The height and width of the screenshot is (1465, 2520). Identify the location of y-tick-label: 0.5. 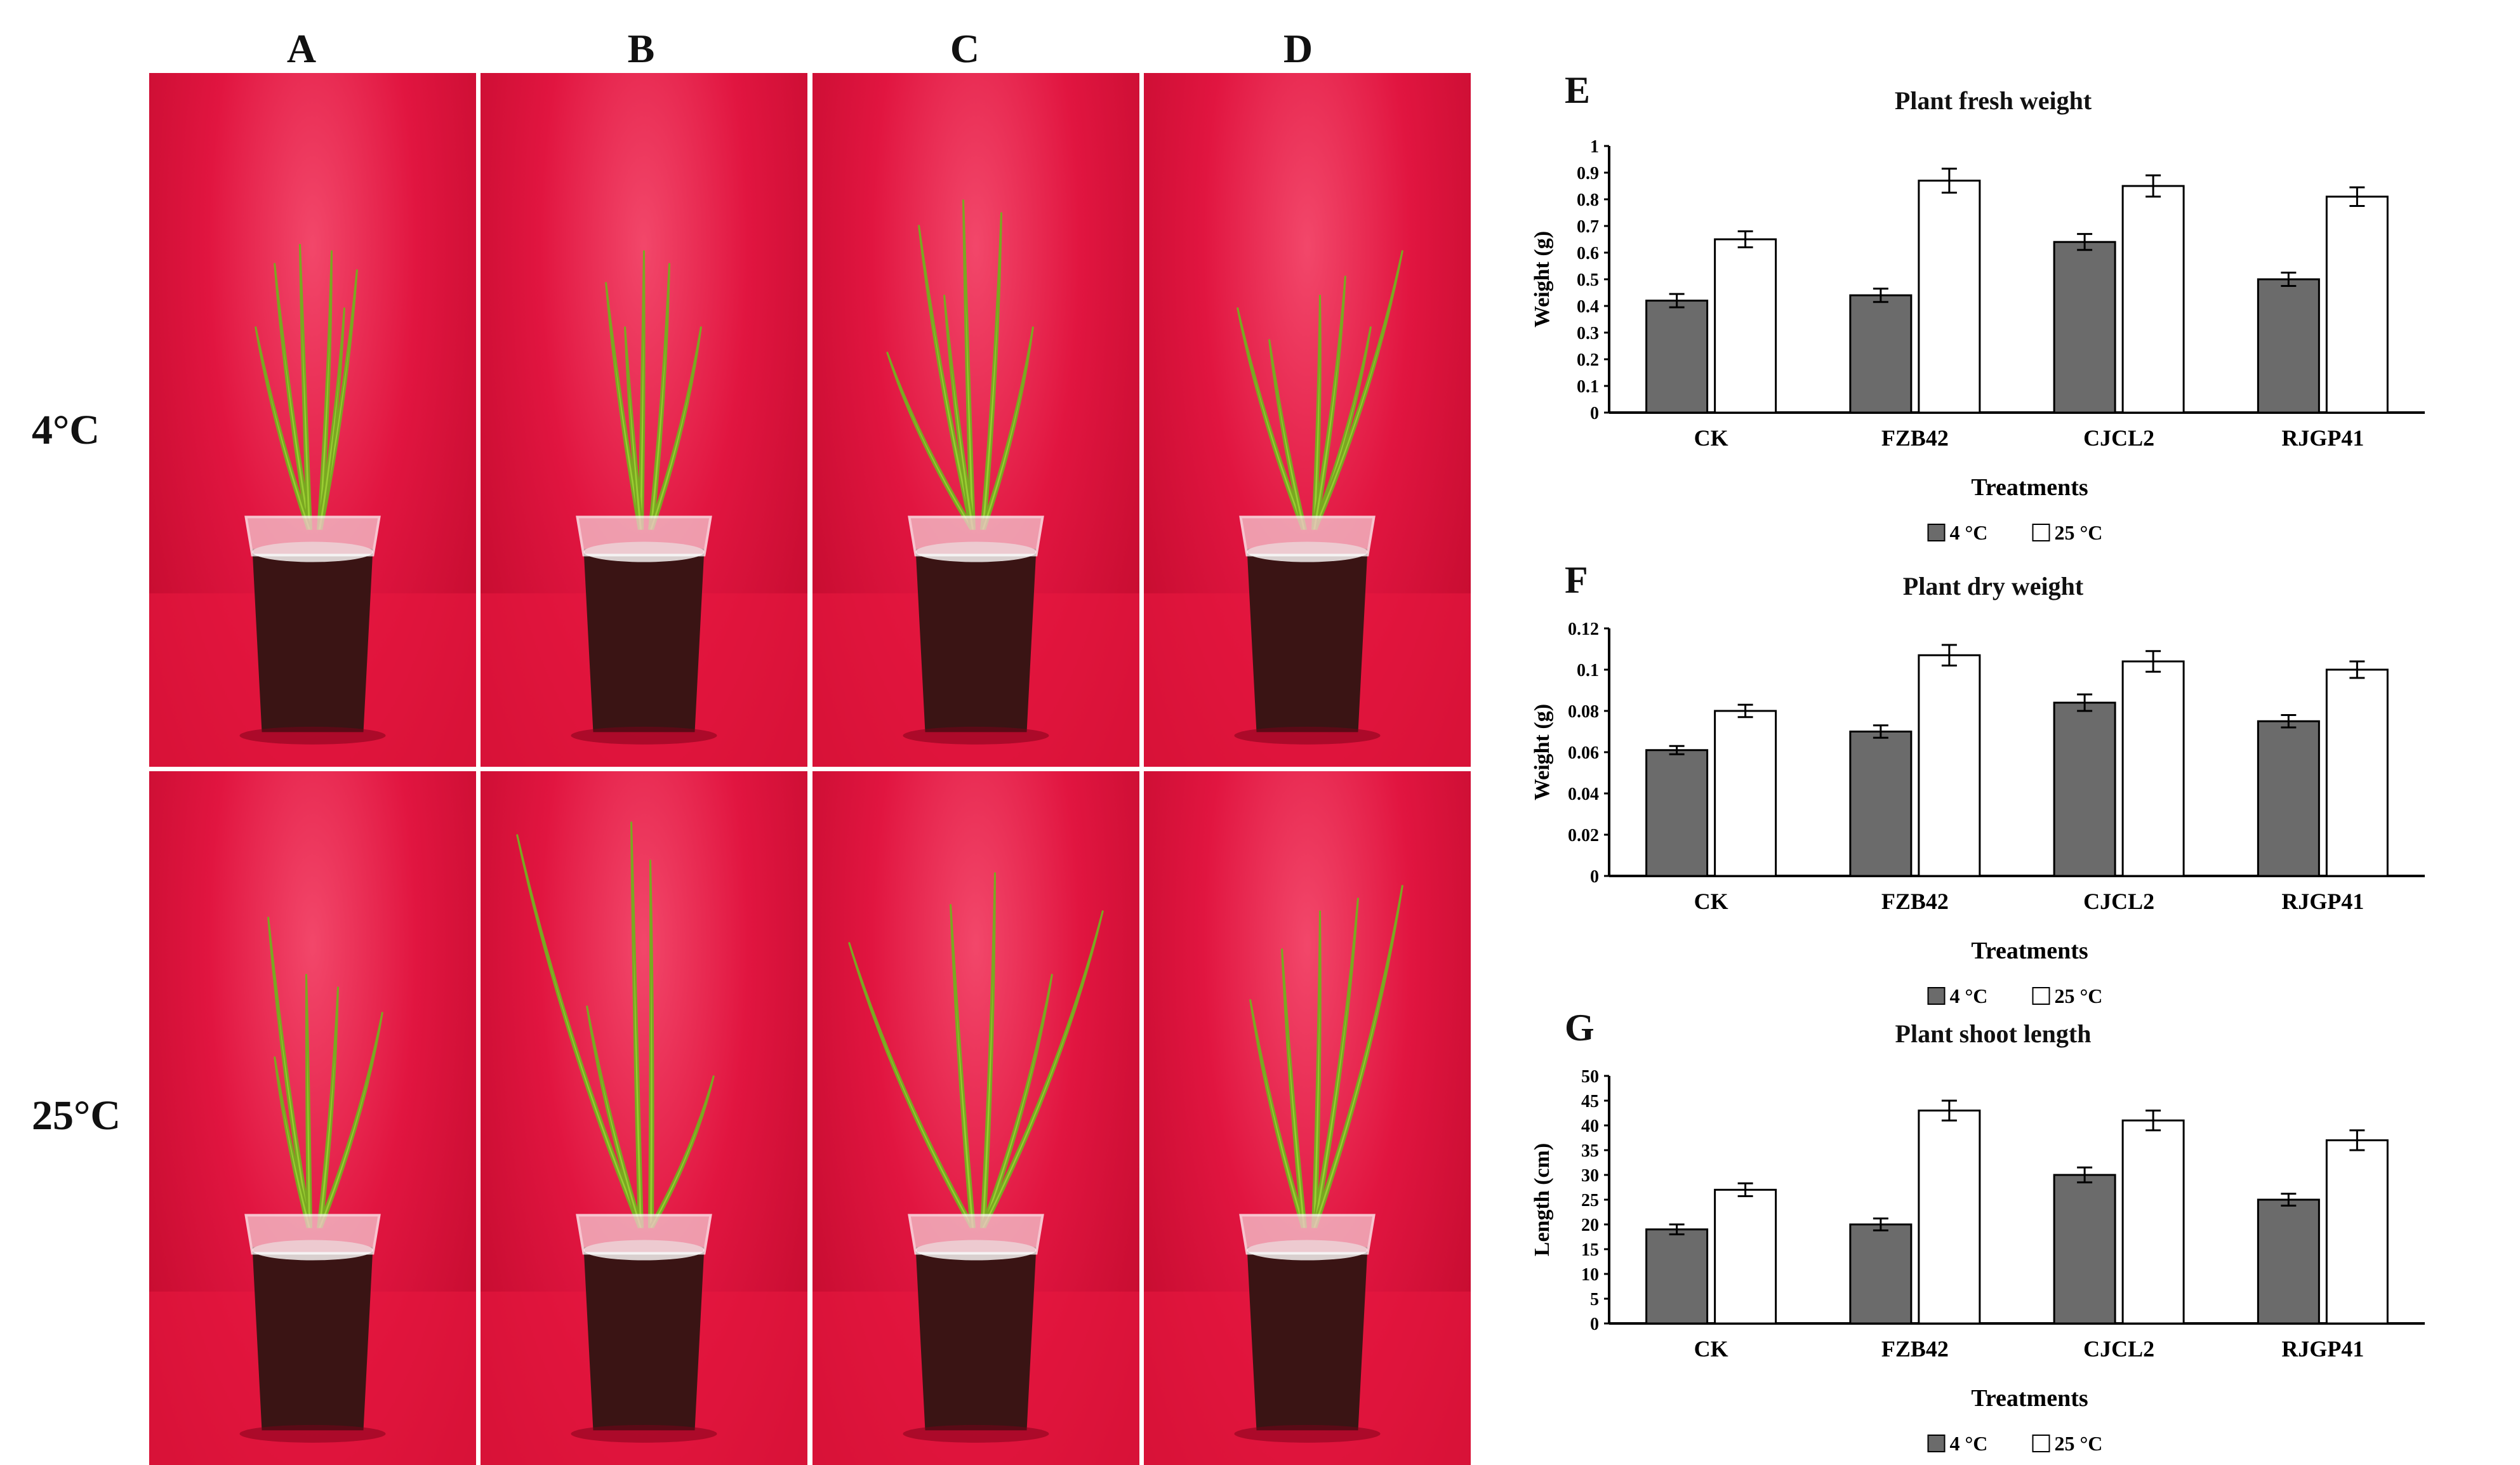
(1588, 280).